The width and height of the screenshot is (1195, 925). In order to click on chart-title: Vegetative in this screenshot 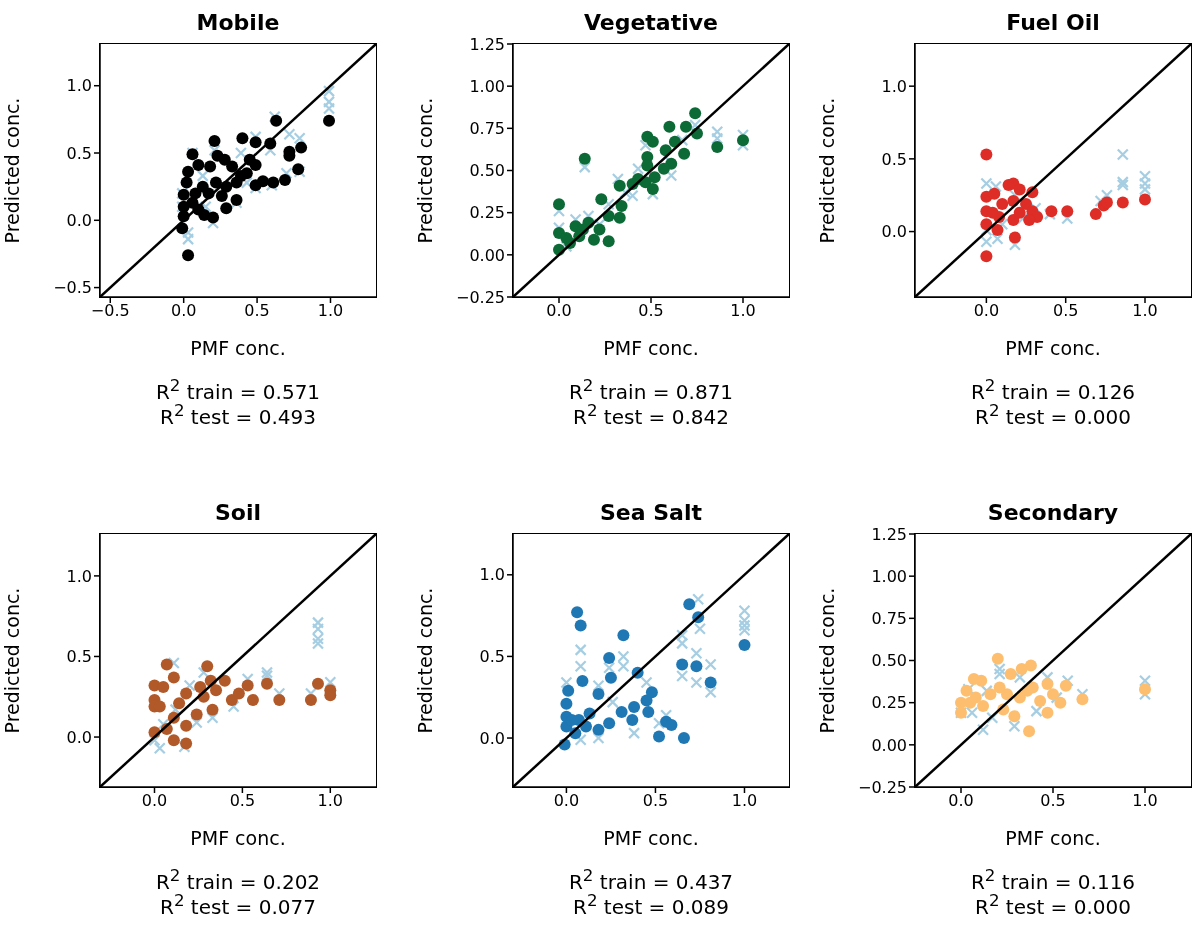, I will do `click(651, 22)`.